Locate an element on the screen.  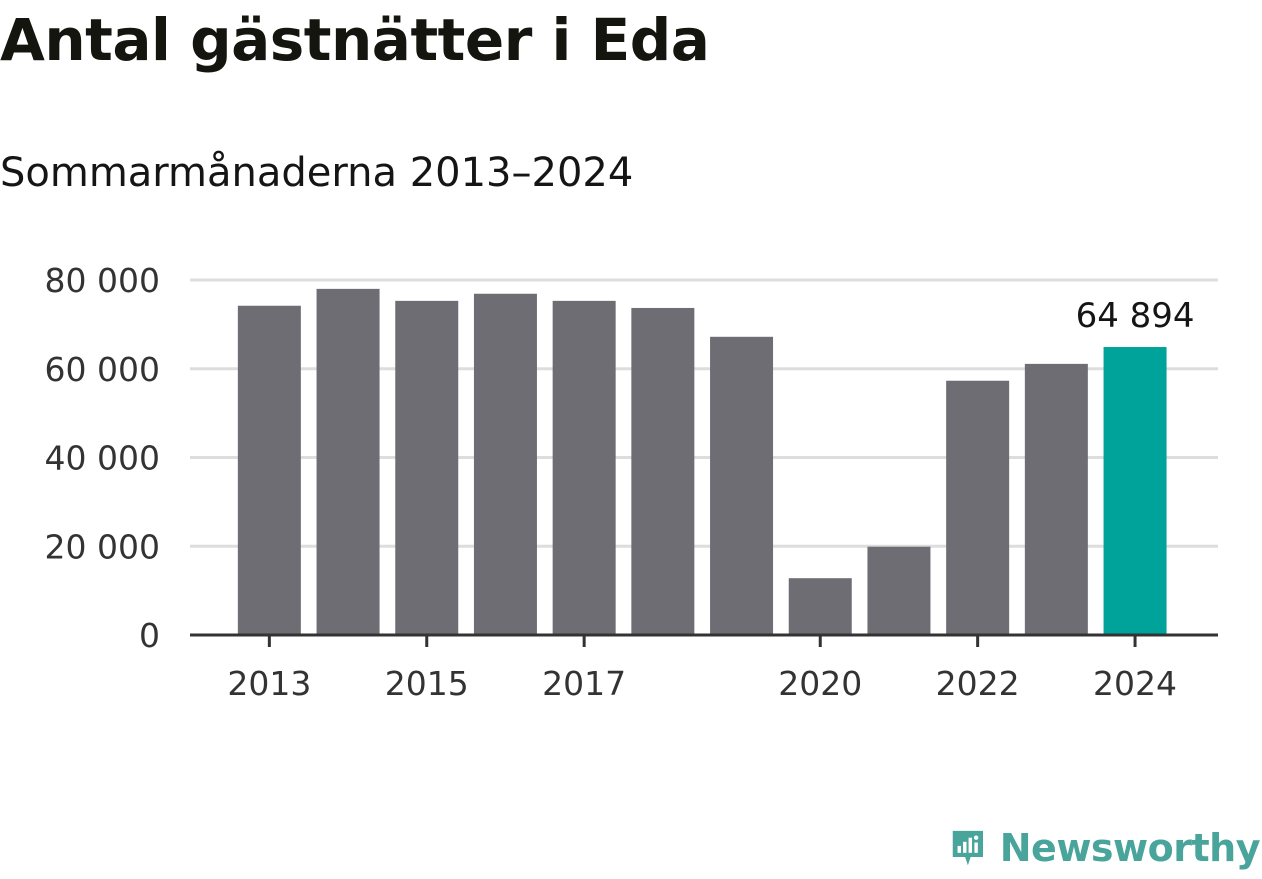
y-tick-label: 80 000 is located at coordinates (102, 280).